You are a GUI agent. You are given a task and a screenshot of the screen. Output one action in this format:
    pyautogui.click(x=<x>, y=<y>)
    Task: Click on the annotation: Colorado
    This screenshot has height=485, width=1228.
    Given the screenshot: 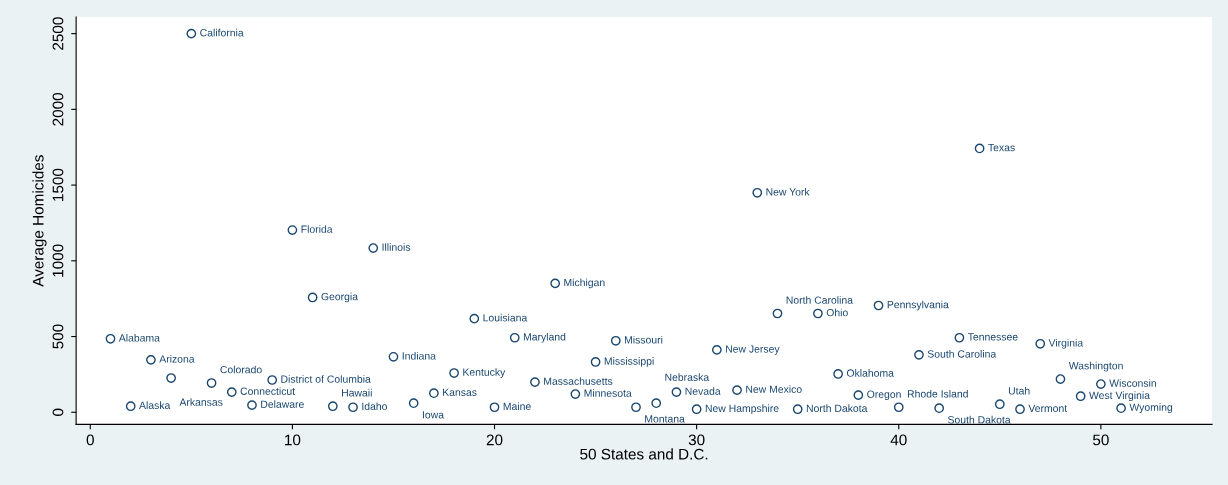 What is the action you would take?
    pyautogui.click(x=241, y=369)
    